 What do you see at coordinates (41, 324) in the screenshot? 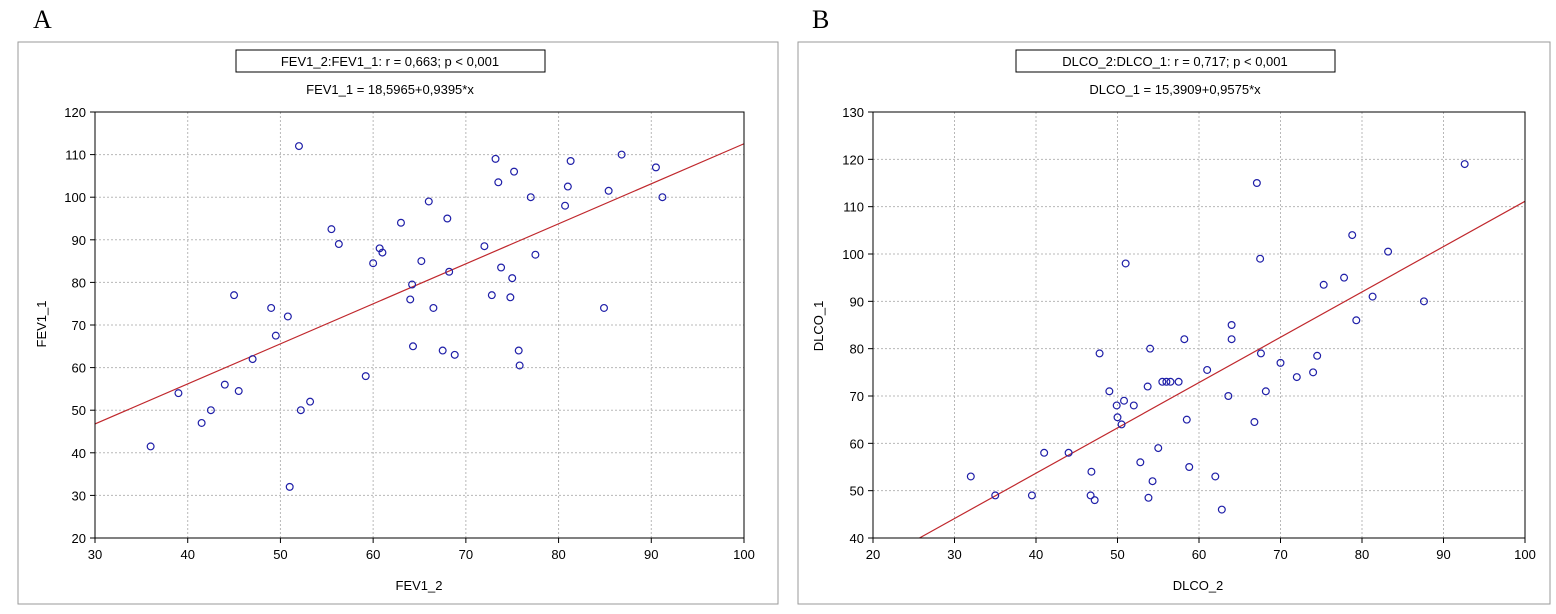
I see `y-axis-label: FEV1_1` at bounding box center [41, 324].